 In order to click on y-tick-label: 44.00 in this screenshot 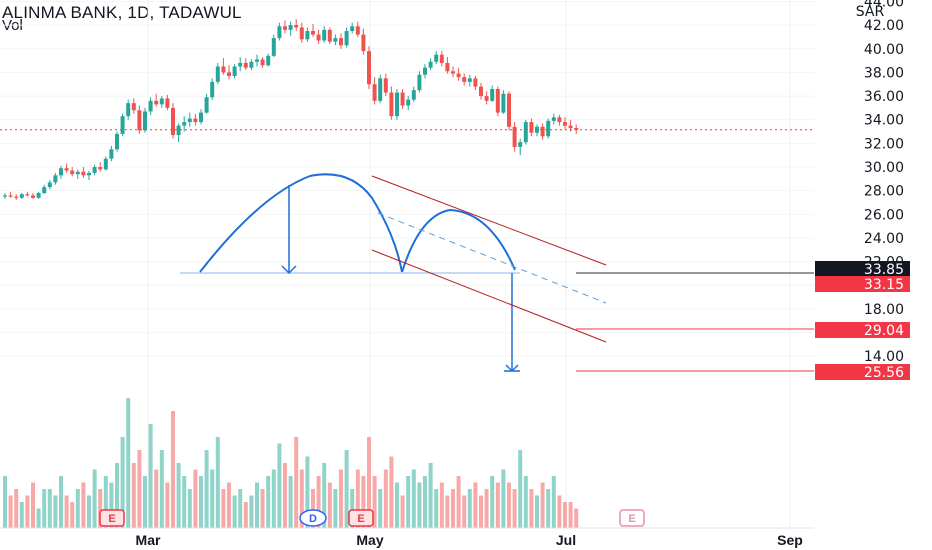, I will do `click(884, 5)`.